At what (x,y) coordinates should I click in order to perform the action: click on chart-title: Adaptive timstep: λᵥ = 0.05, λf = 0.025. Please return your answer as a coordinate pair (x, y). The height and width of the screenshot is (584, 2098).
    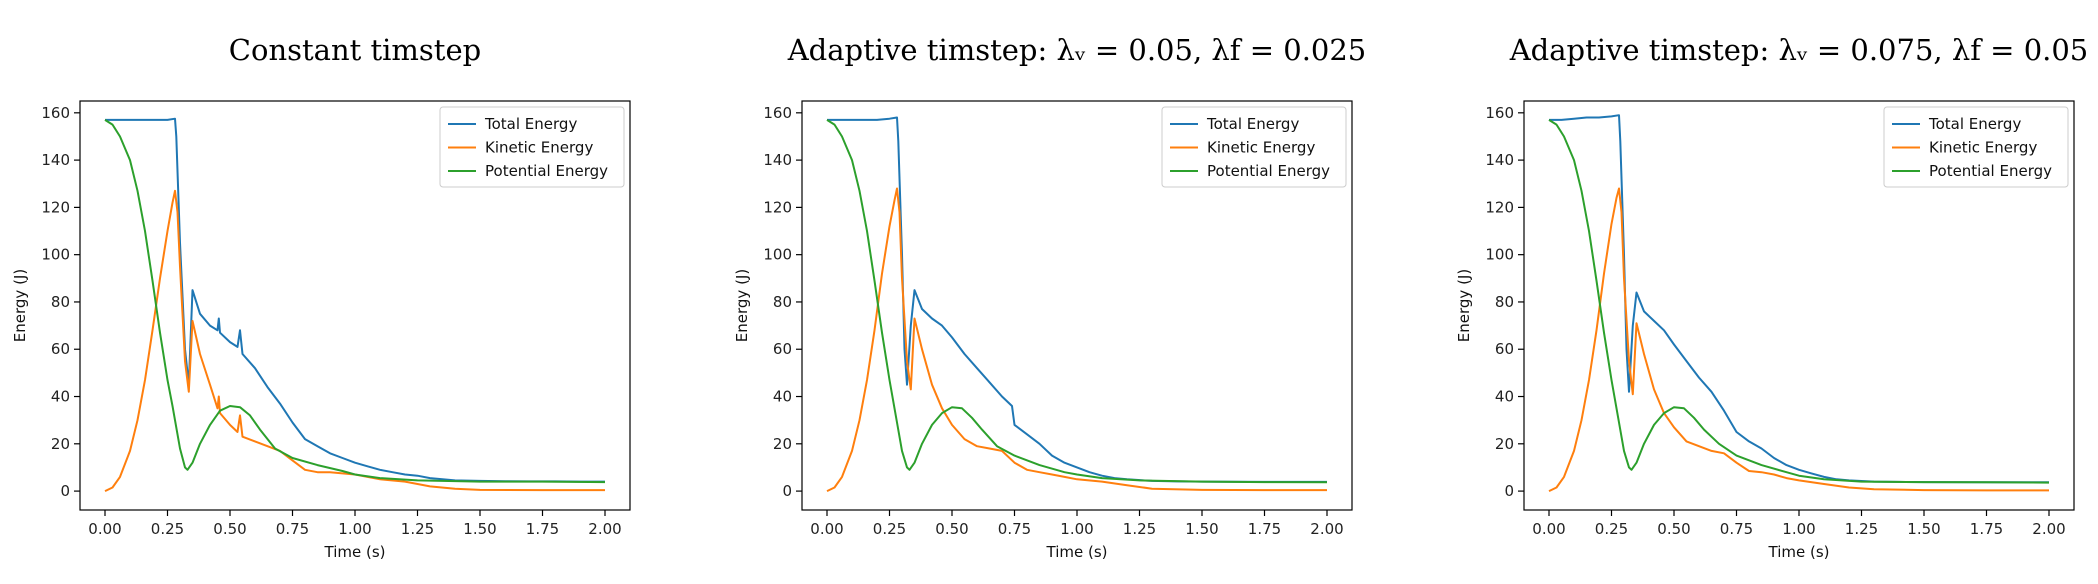
    Looking at the image, I should click on (1077, 50).